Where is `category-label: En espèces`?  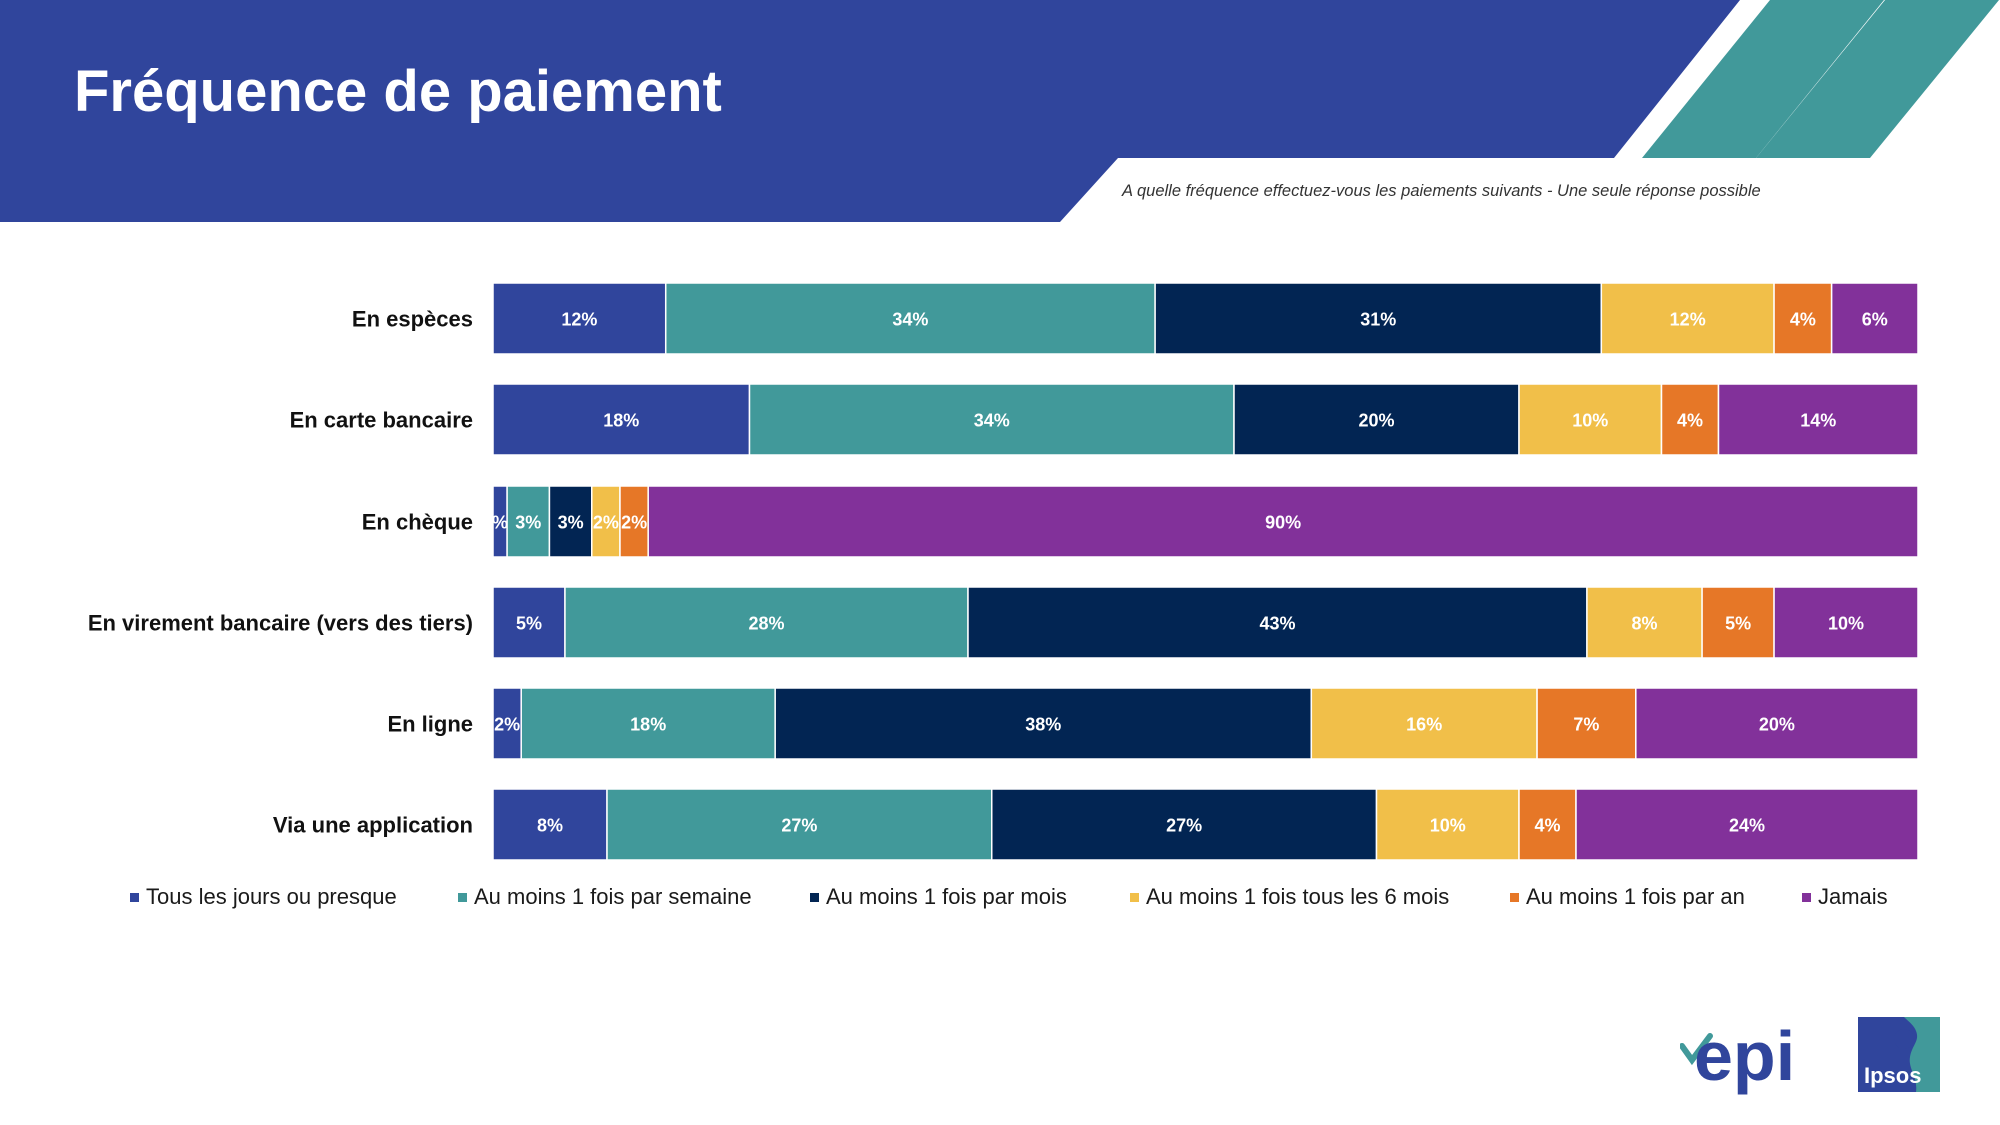
category-label: En espèces is located at coordinates (412, 319).